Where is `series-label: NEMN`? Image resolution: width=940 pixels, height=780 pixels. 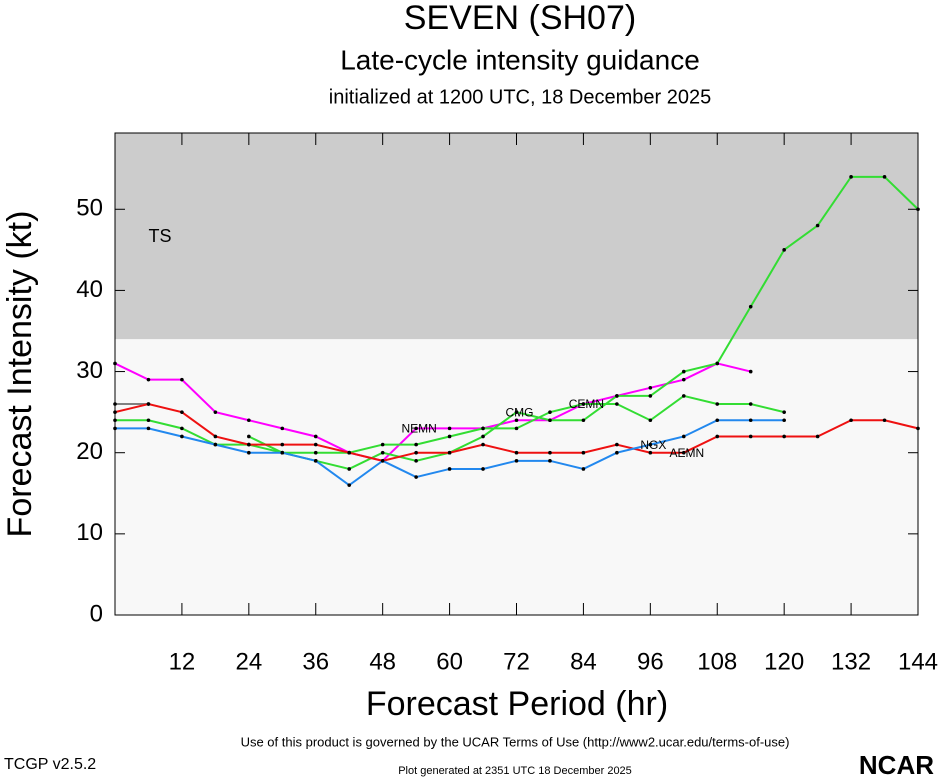 series-label: NEMN is located at coordinates (418, 429).